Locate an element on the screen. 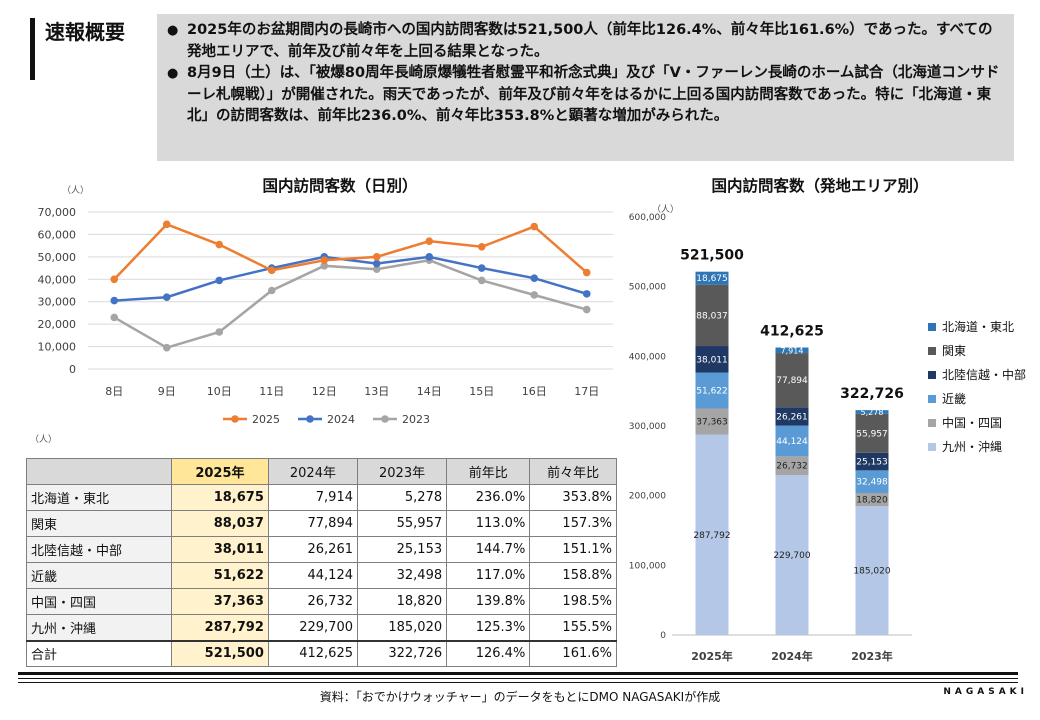  y-tick-label: 500,000 is located at coordinates (647, 288).